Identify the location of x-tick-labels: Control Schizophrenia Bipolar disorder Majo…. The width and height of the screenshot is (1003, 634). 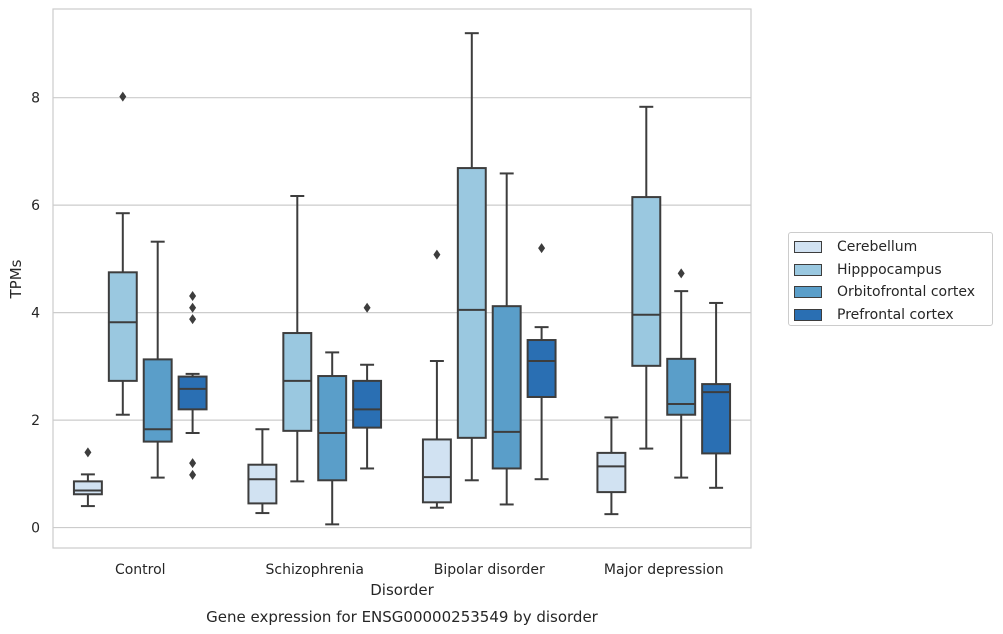
(419, 570).